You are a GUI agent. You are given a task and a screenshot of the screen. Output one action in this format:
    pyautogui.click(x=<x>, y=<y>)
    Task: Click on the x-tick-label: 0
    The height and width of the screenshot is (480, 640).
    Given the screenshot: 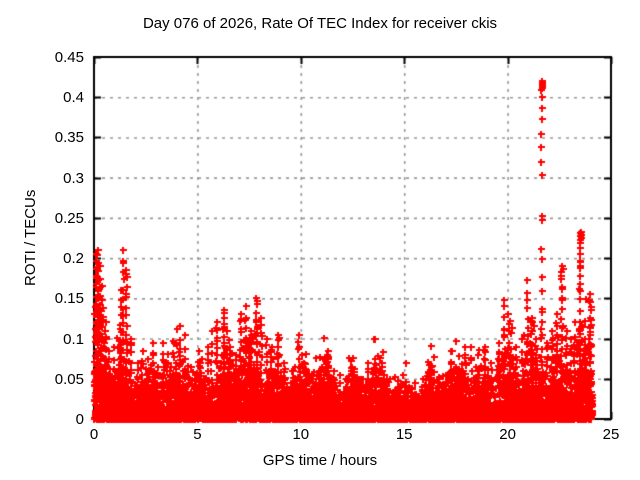 What is the action you would take?
    pyautogui.click(x=94, y=434)
    